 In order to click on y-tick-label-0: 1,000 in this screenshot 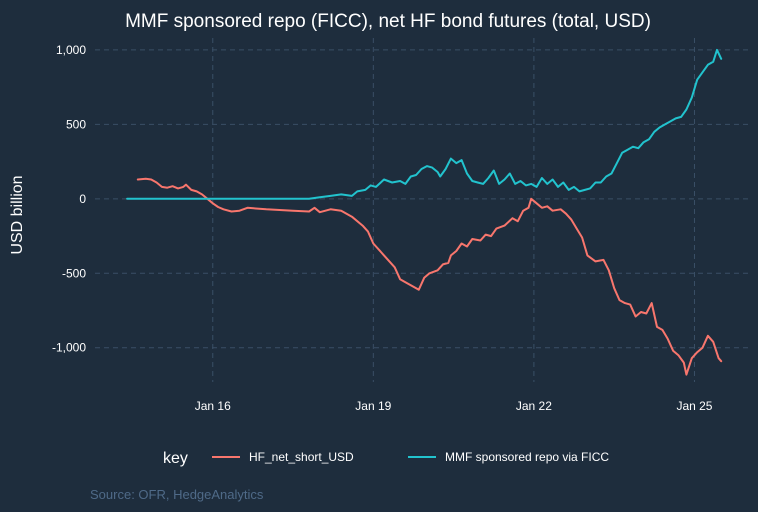, I will do `click(71, 50)`.